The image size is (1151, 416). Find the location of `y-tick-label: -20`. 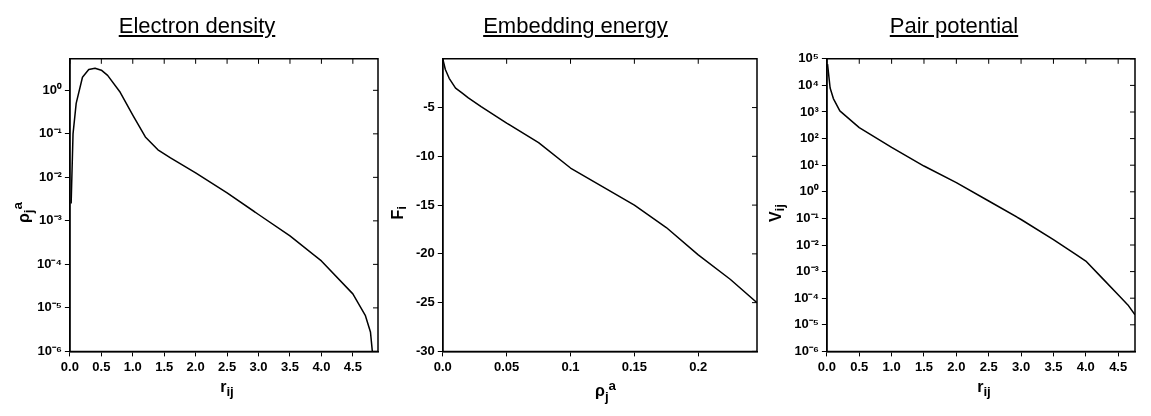

y-tick-label: -20 is located at coordinates (425, 253).